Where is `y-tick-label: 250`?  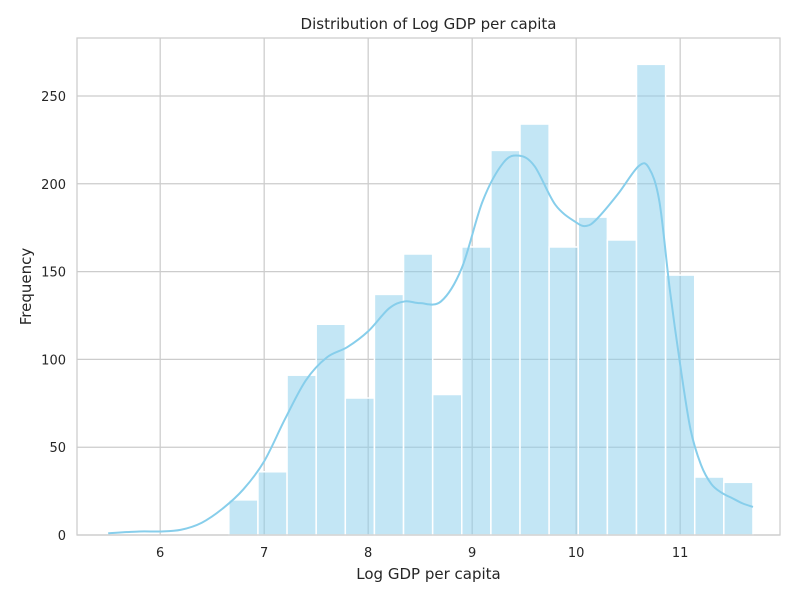 y-tick-label: 250 is located at coordinates (53, 97).